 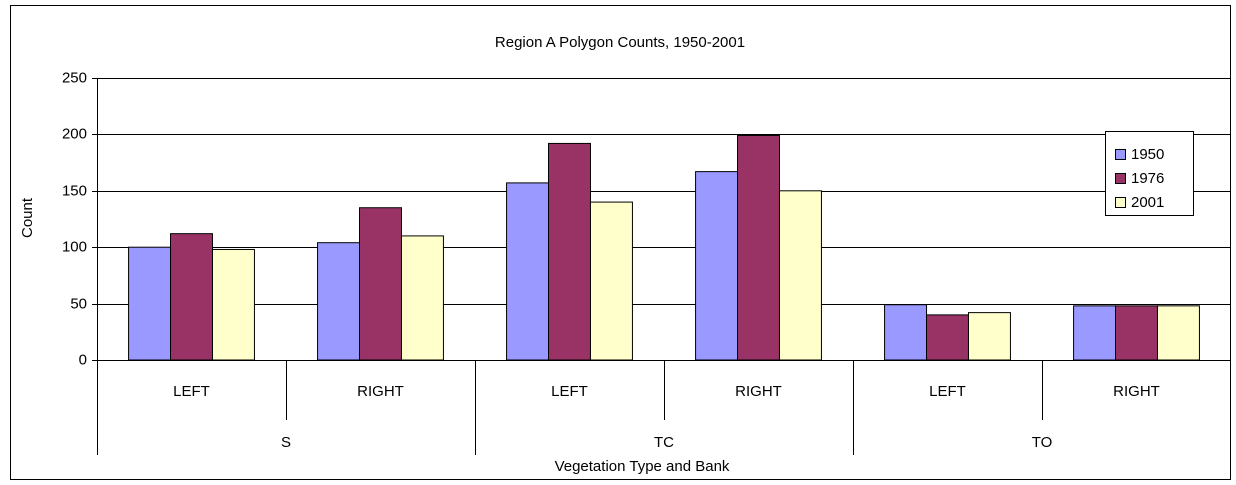 I want to click on group-label: TC, so click(x=664, y=442).